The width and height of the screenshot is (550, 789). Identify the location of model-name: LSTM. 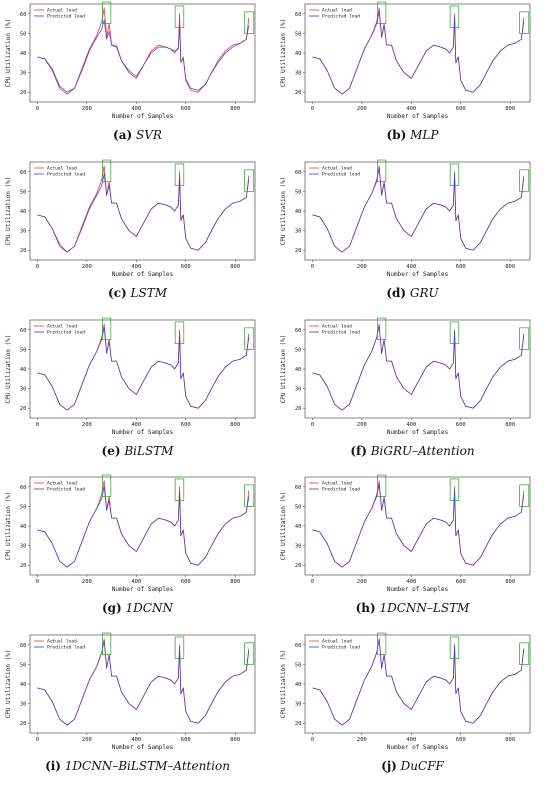
(146, 292).